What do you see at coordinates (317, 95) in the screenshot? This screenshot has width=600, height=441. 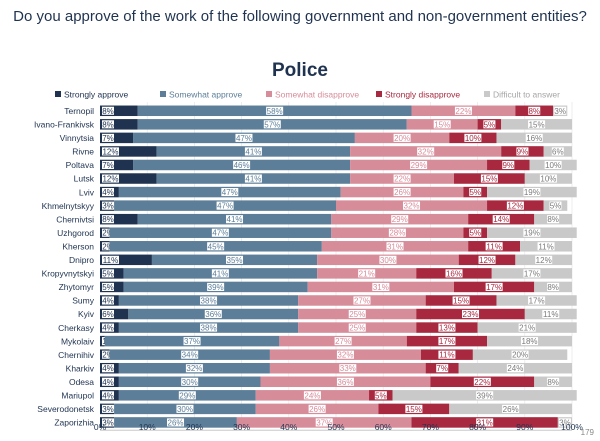 I see `legend-label-somewhat-disapprove: Somewhat disapprove` at bounding box center [317, 95].